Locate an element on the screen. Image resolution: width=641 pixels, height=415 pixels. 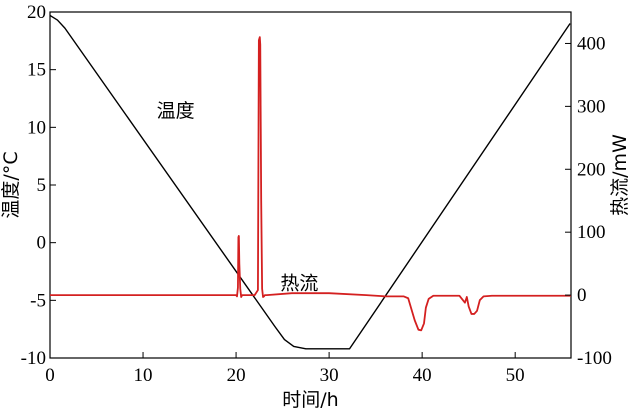
y-left-tick-label: -5 is located at coordinates (38, 300).